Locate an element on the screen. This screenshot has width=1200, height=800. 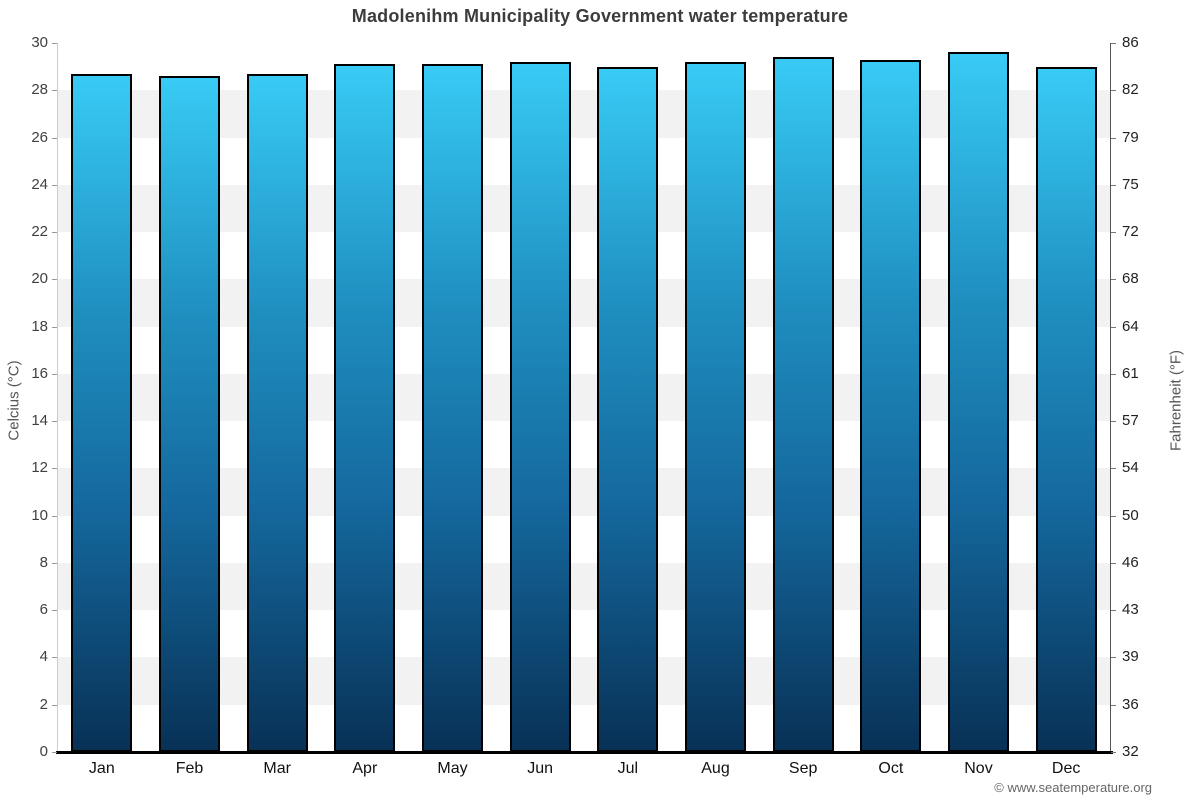
y-axis-label-celsius: 30 is located at coordinates (39, 42).